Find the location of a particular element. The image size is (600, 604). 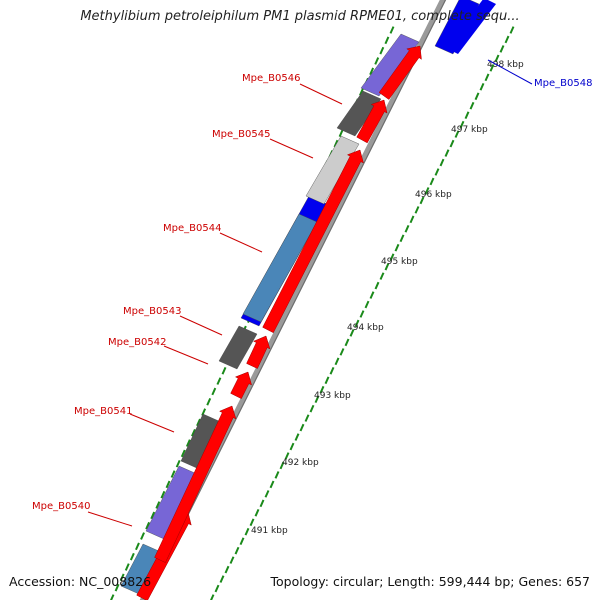

gene-label: Mpe_B0543 is located at coordinates (152, 311).